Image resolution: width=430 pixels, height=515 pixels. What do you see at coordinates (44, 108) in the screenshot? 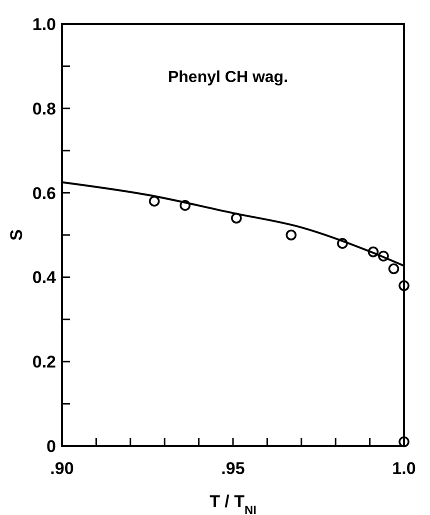
I see `y-tick-label: 0.8` at bounding box center [44, 108].